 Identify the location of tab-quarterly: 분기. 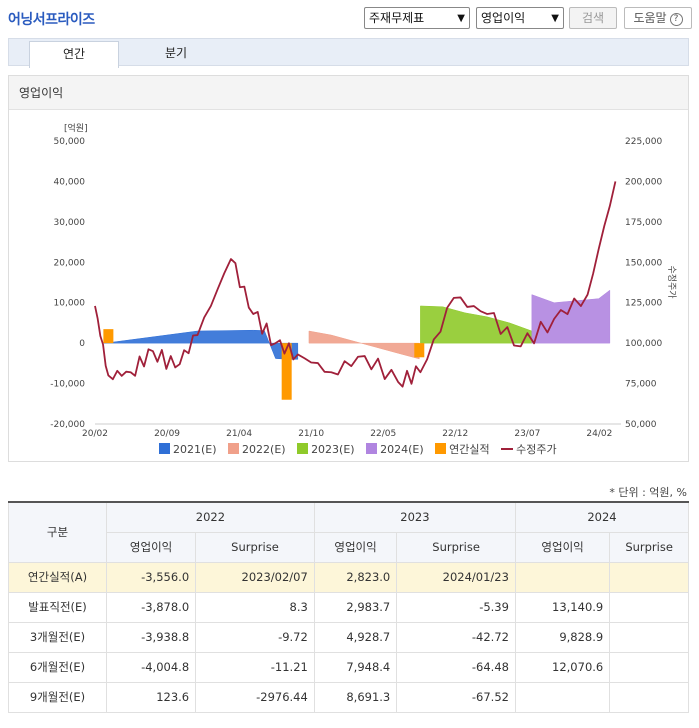
(176, 53).